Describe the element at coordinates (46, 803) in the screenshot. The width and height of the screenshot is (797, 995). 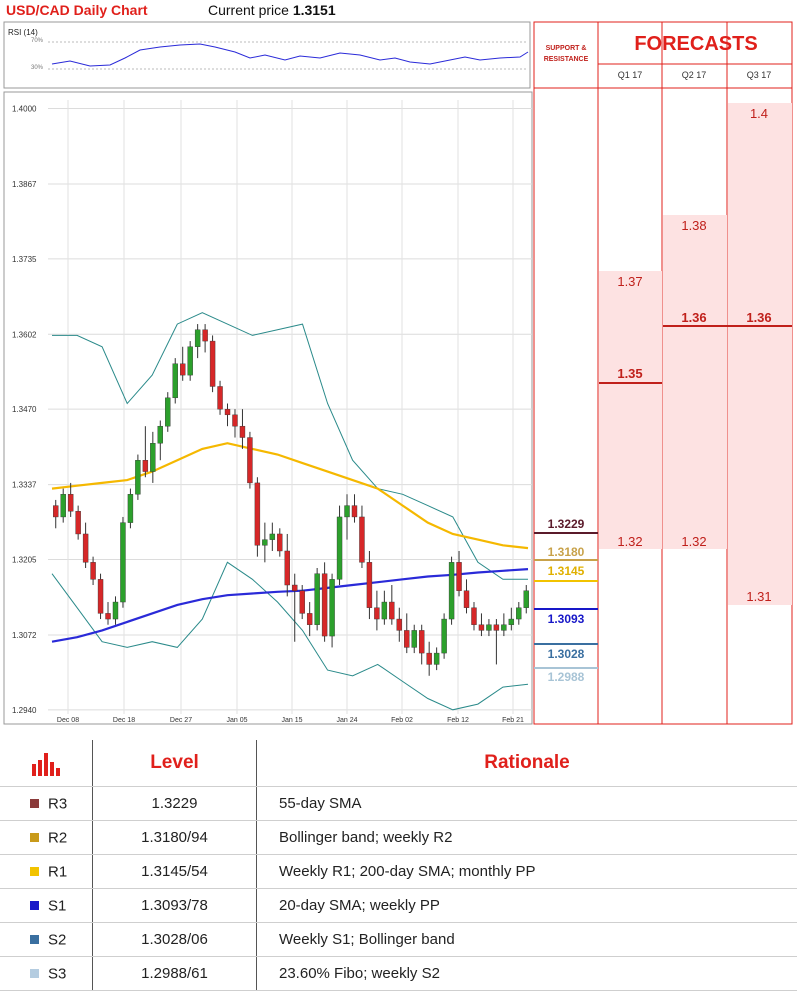
I see `row-id-cell: R3` at that location.